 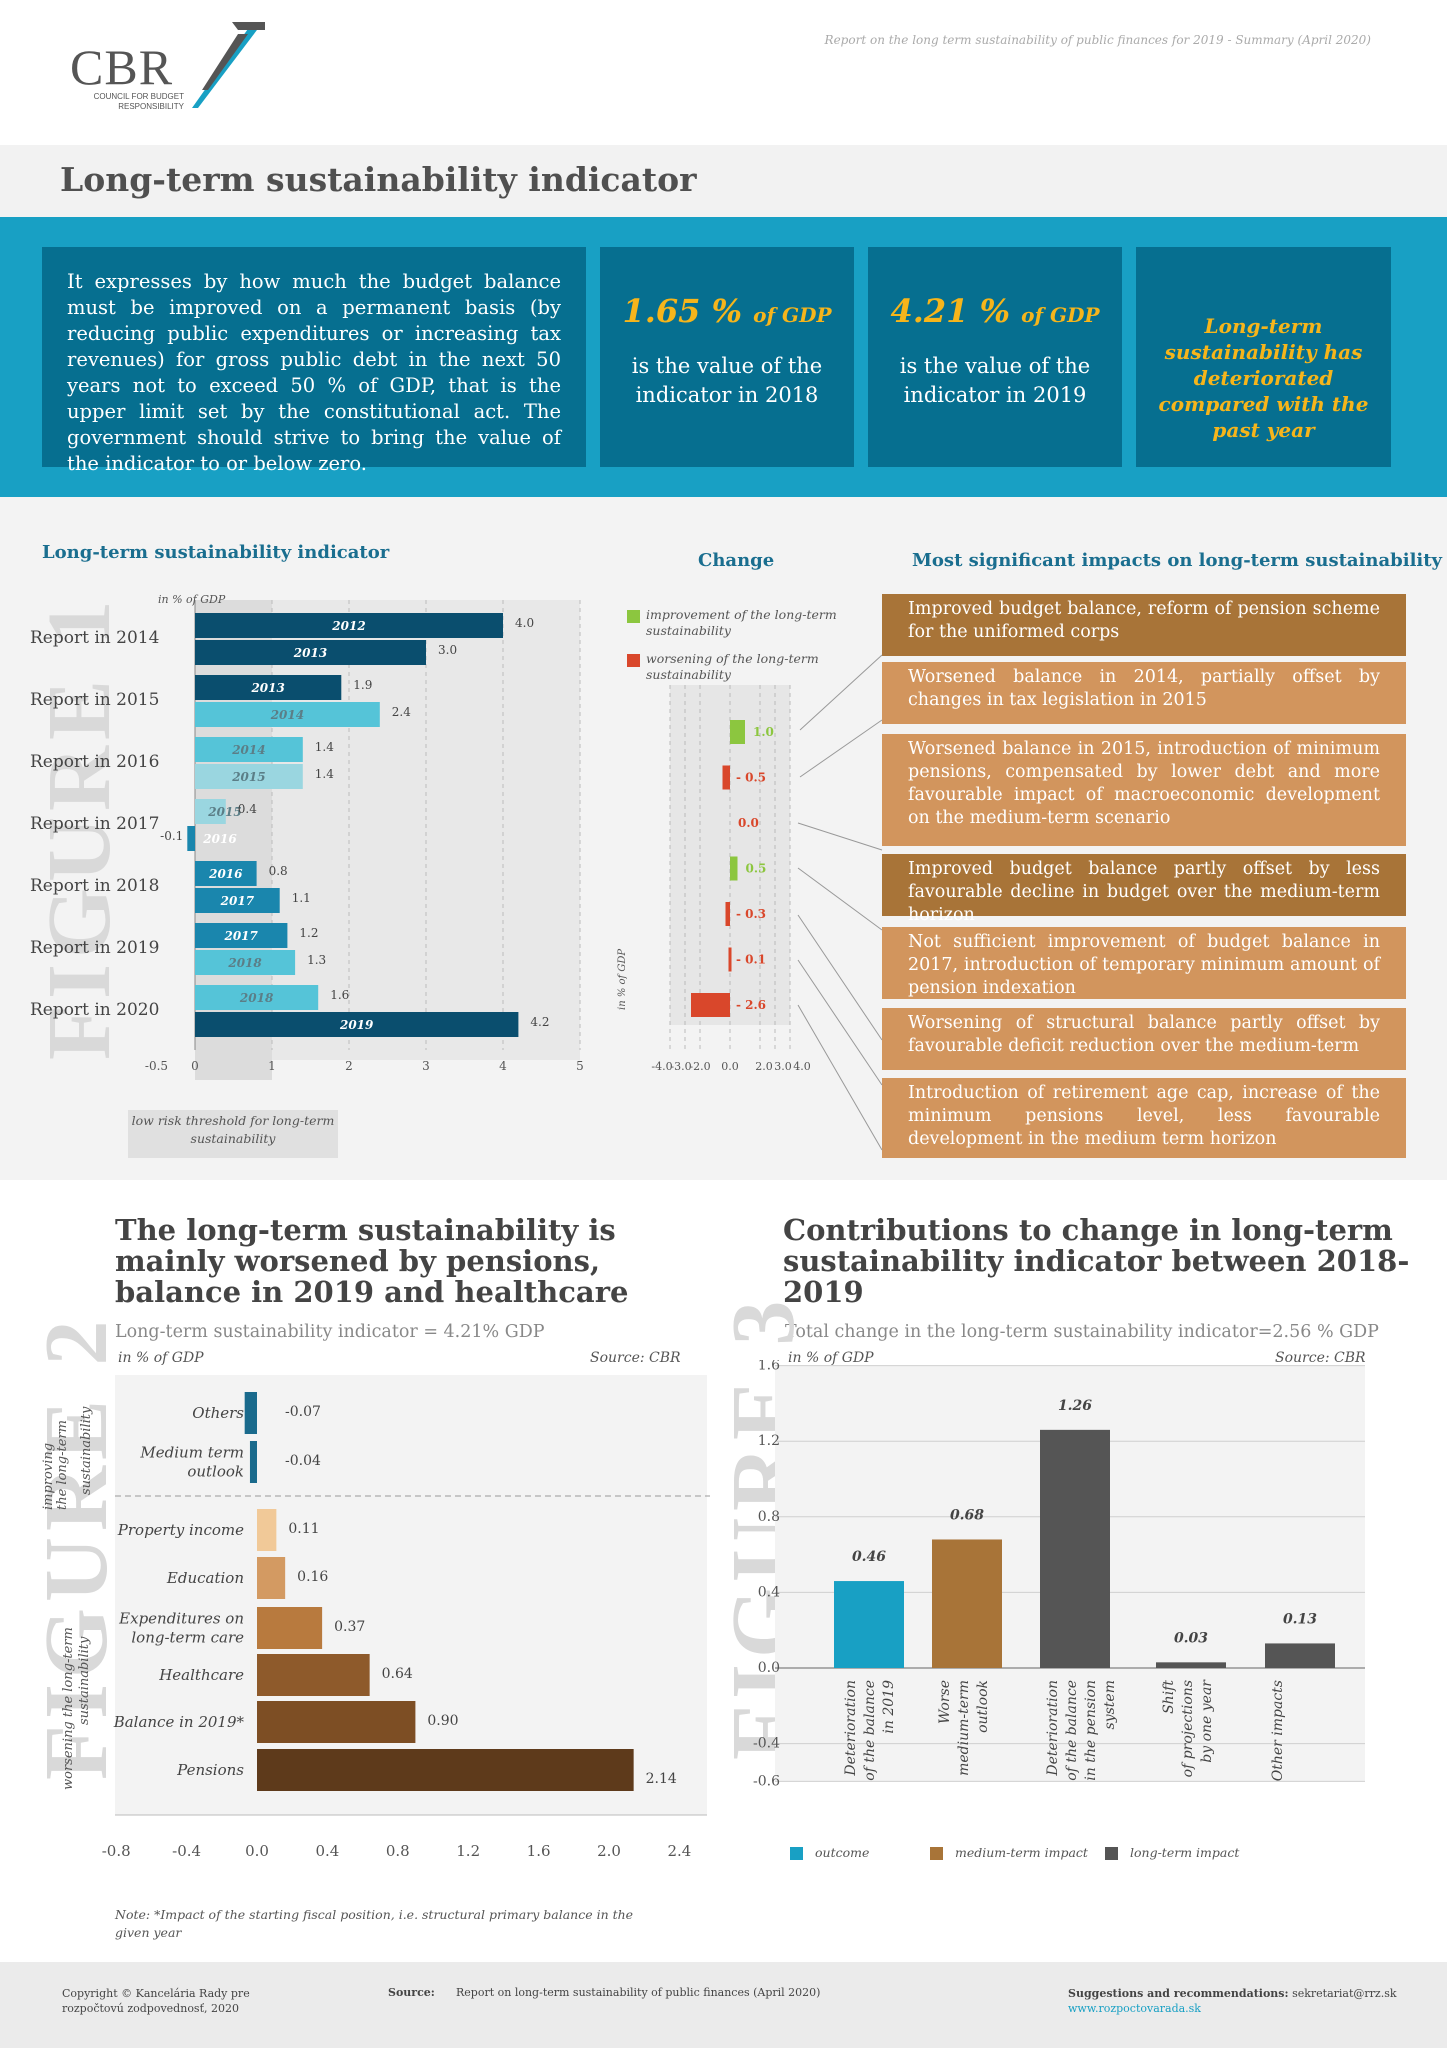 What do you see at coordinates (195, 1066) in the screenshot?
I see `x-tick: 0` at bounding box center [195, 1066].